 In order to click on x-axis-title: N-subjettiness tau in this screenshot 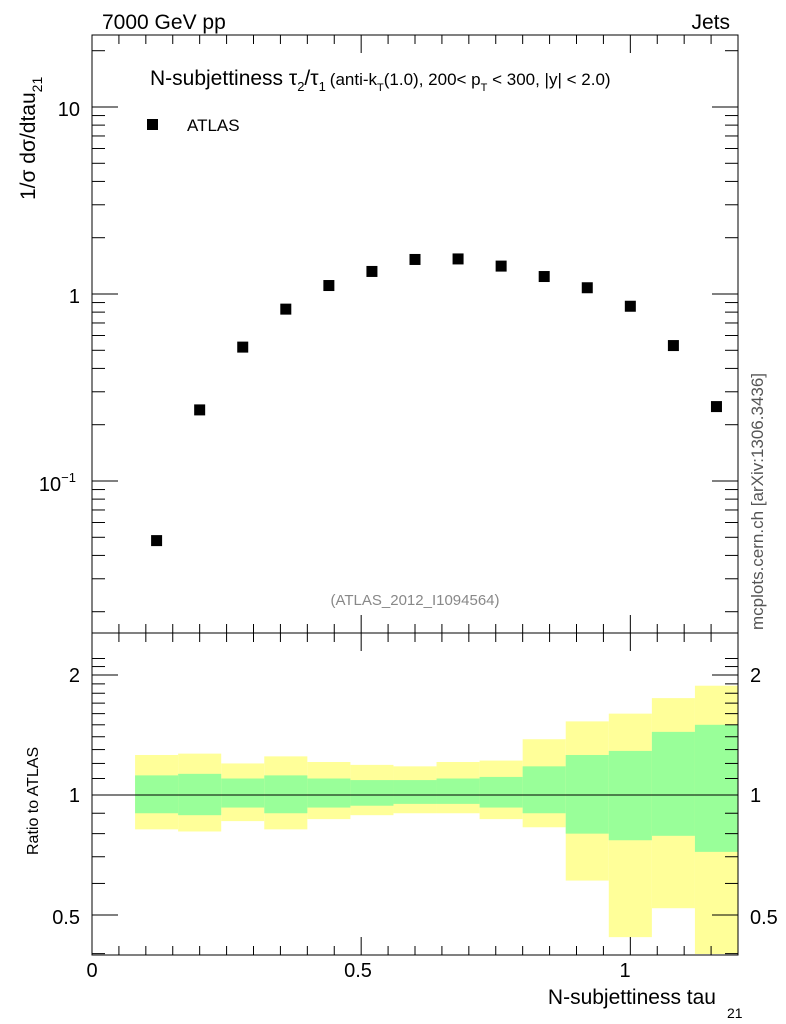, I will do `click(632, 997)`.